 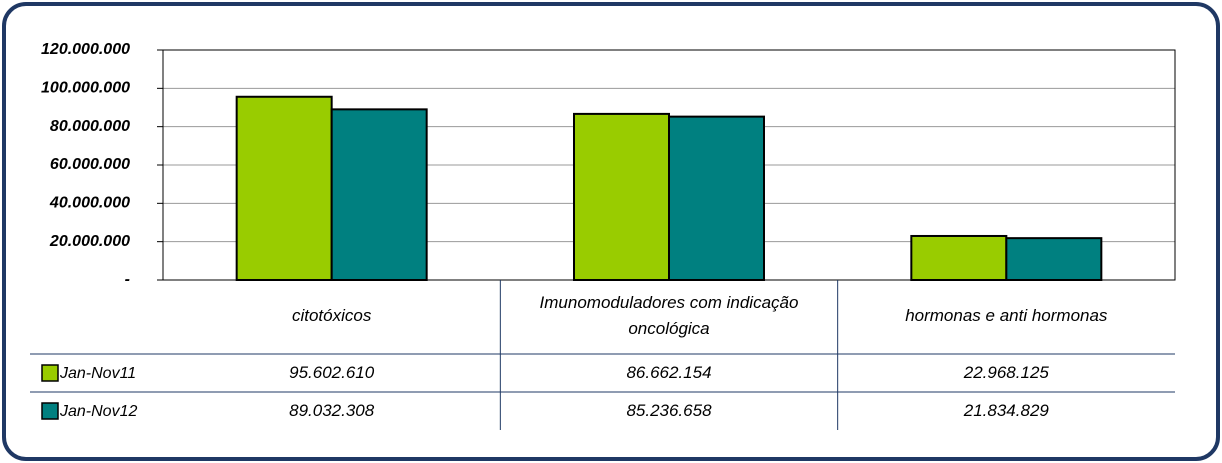 I want to click on table-value: 22.968.125, so click(x=1006, y=372).